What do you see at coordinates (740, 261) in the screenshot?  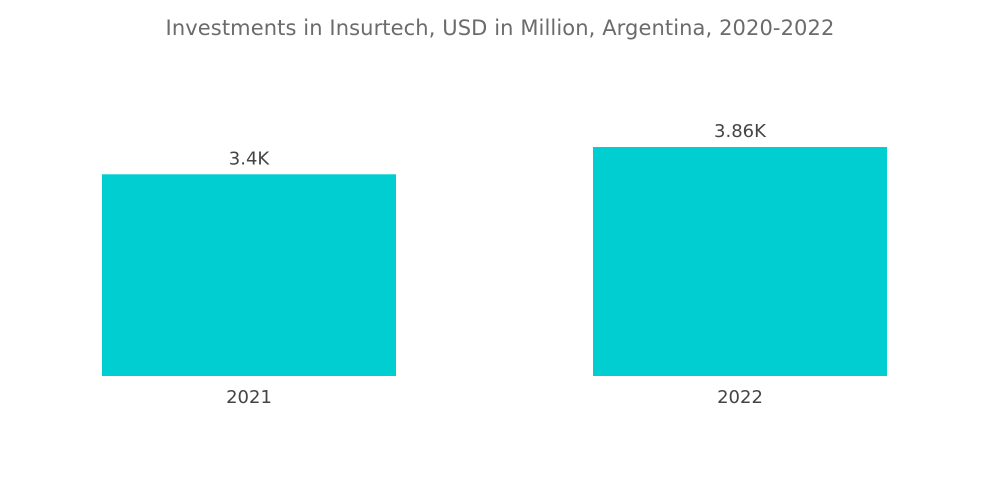 I see `bar-2022` at bounding box center [740, 261].